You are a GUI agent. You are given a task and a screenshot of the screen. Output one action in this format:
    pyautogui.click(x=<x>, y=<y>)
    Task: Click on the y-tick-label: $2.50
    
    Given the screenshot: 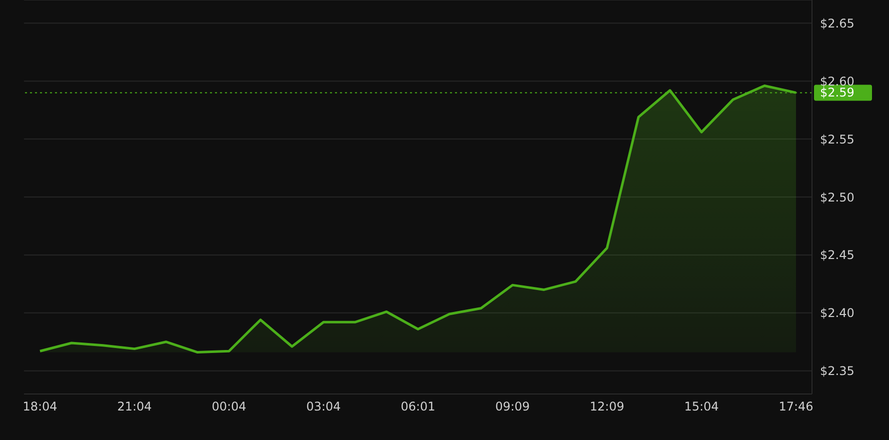 What is the action you would take?
    pyautogui.click(x=837, y=197)
    